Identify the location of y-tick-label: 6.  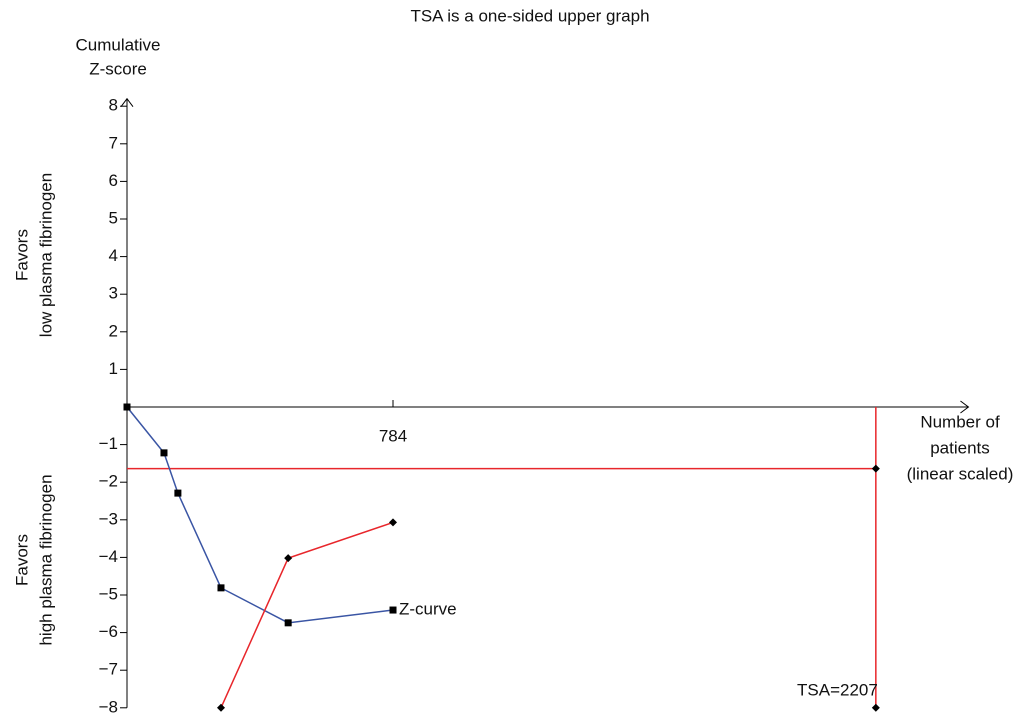
(113, 180).